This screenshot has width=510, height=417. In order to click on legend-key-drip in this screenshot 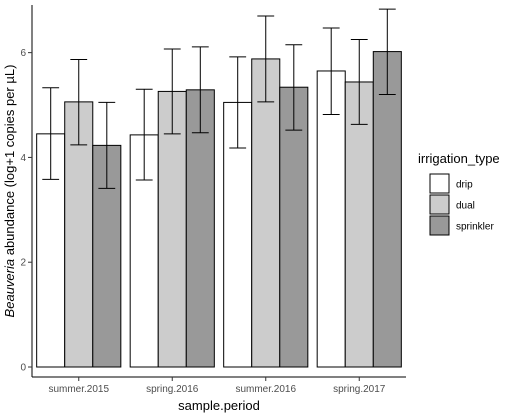, I will do `click(439, 183)`.